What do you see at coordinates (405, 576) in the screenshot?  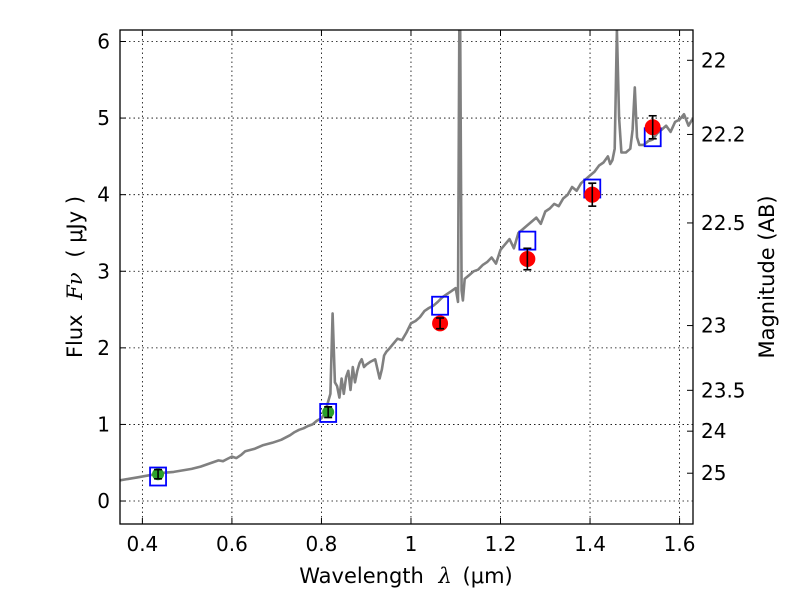 I see `x-axis-label: Wavelength λ (μm)` at bounding box center [405, 576].